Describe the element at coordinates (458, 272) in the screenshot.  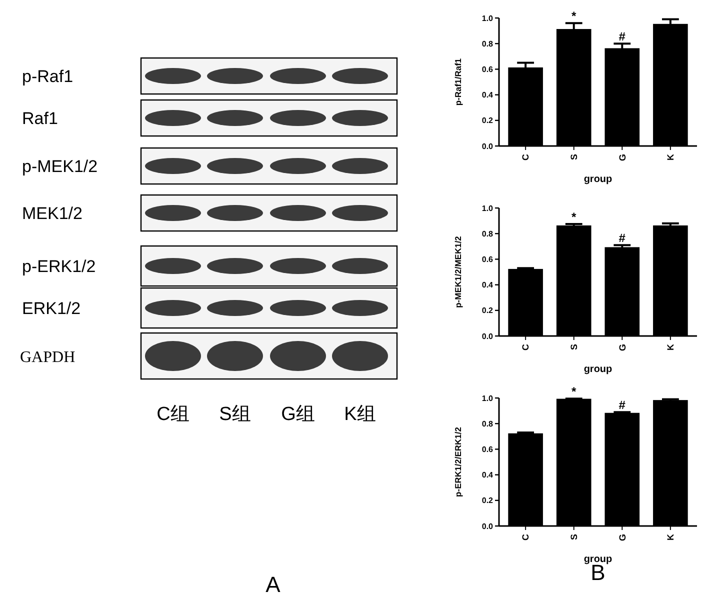
I see `y-axis-title: p-MEK1/2/MEK1/2` at that location.